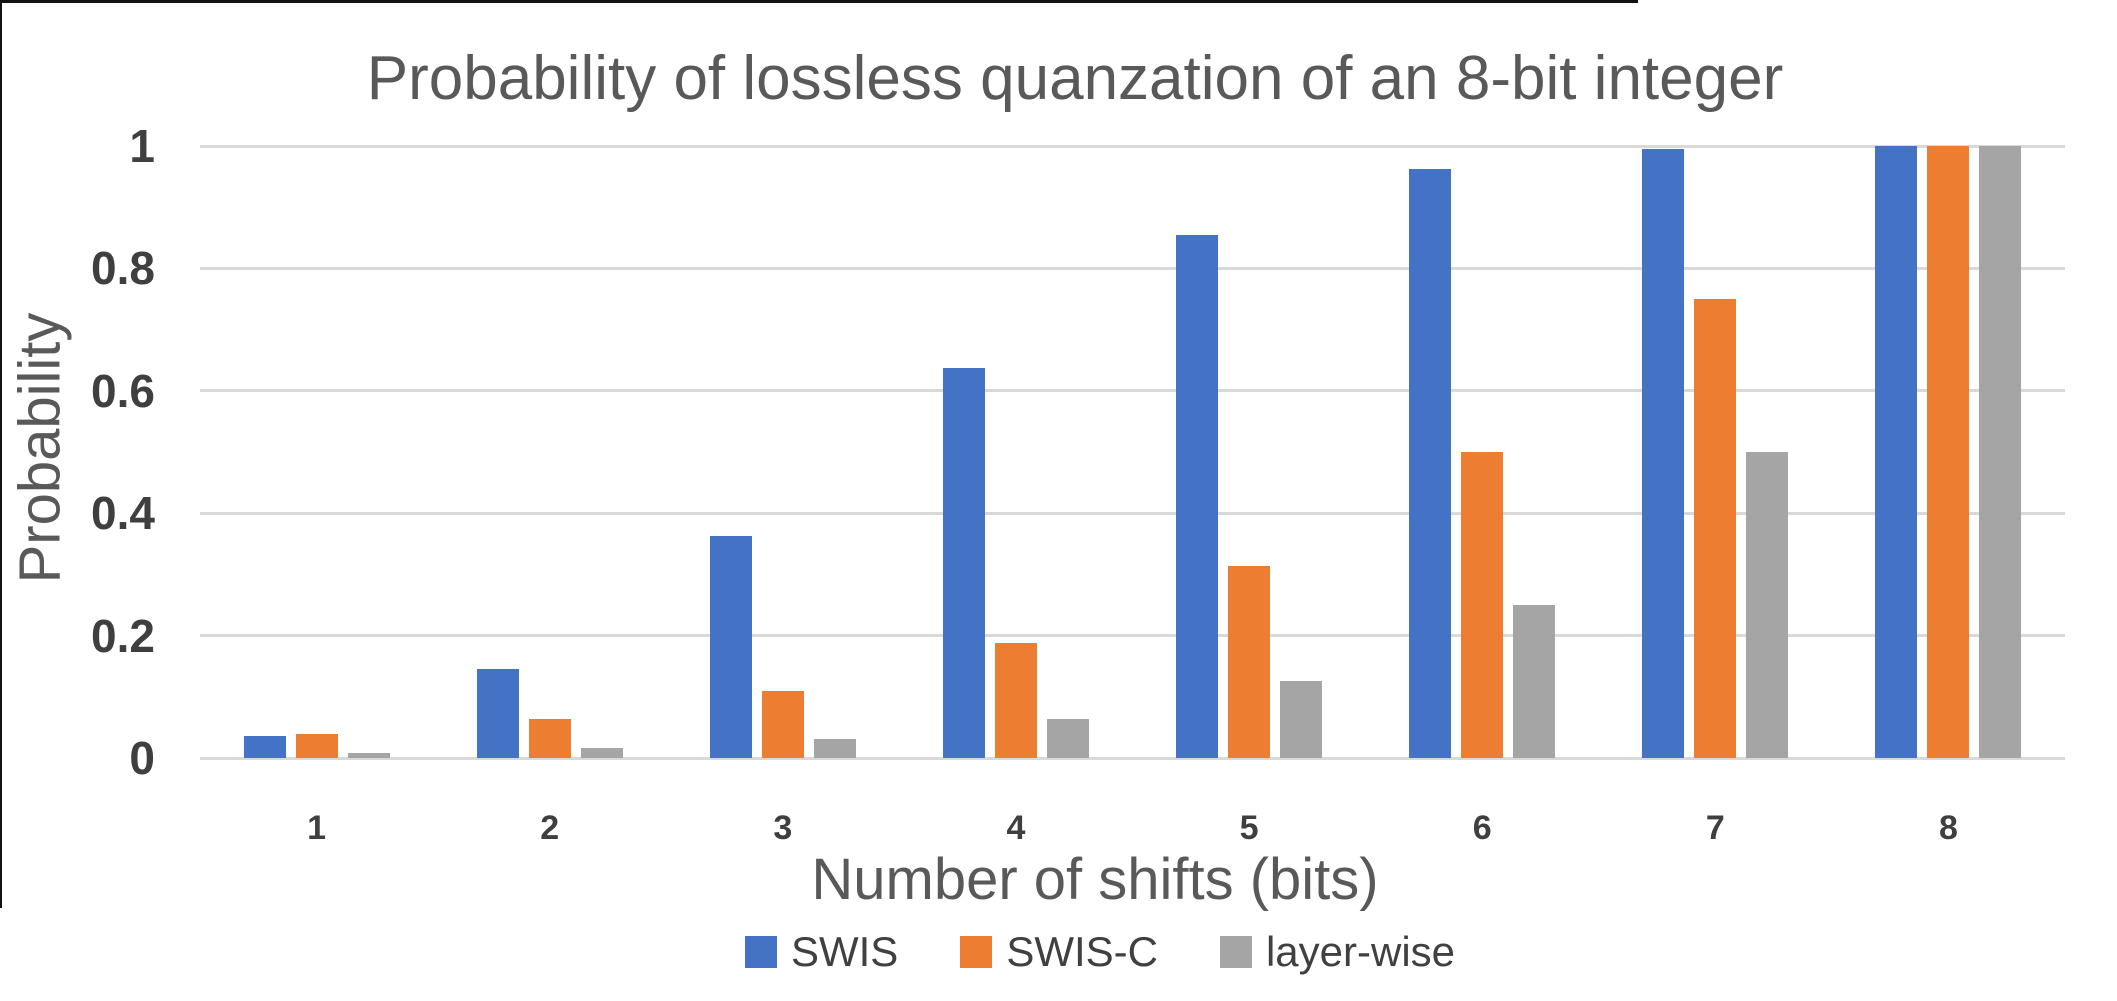  I want to click on frame-border-top, so click(819, 1).